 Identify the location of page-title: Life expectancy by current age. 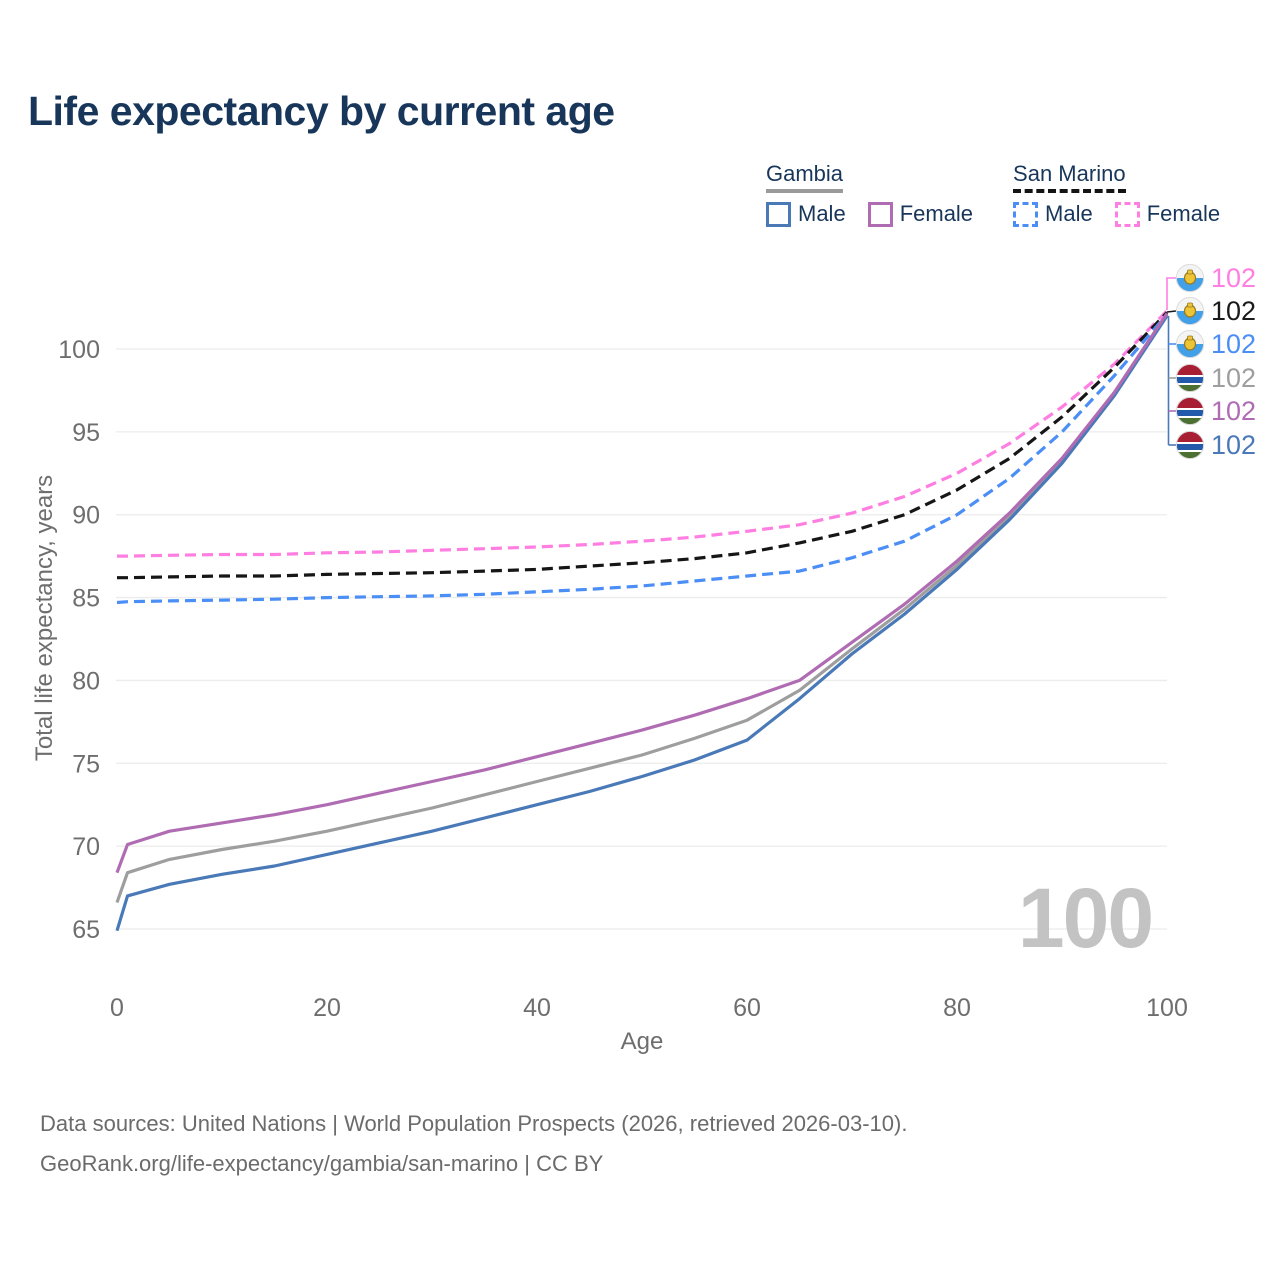
(321, 111).